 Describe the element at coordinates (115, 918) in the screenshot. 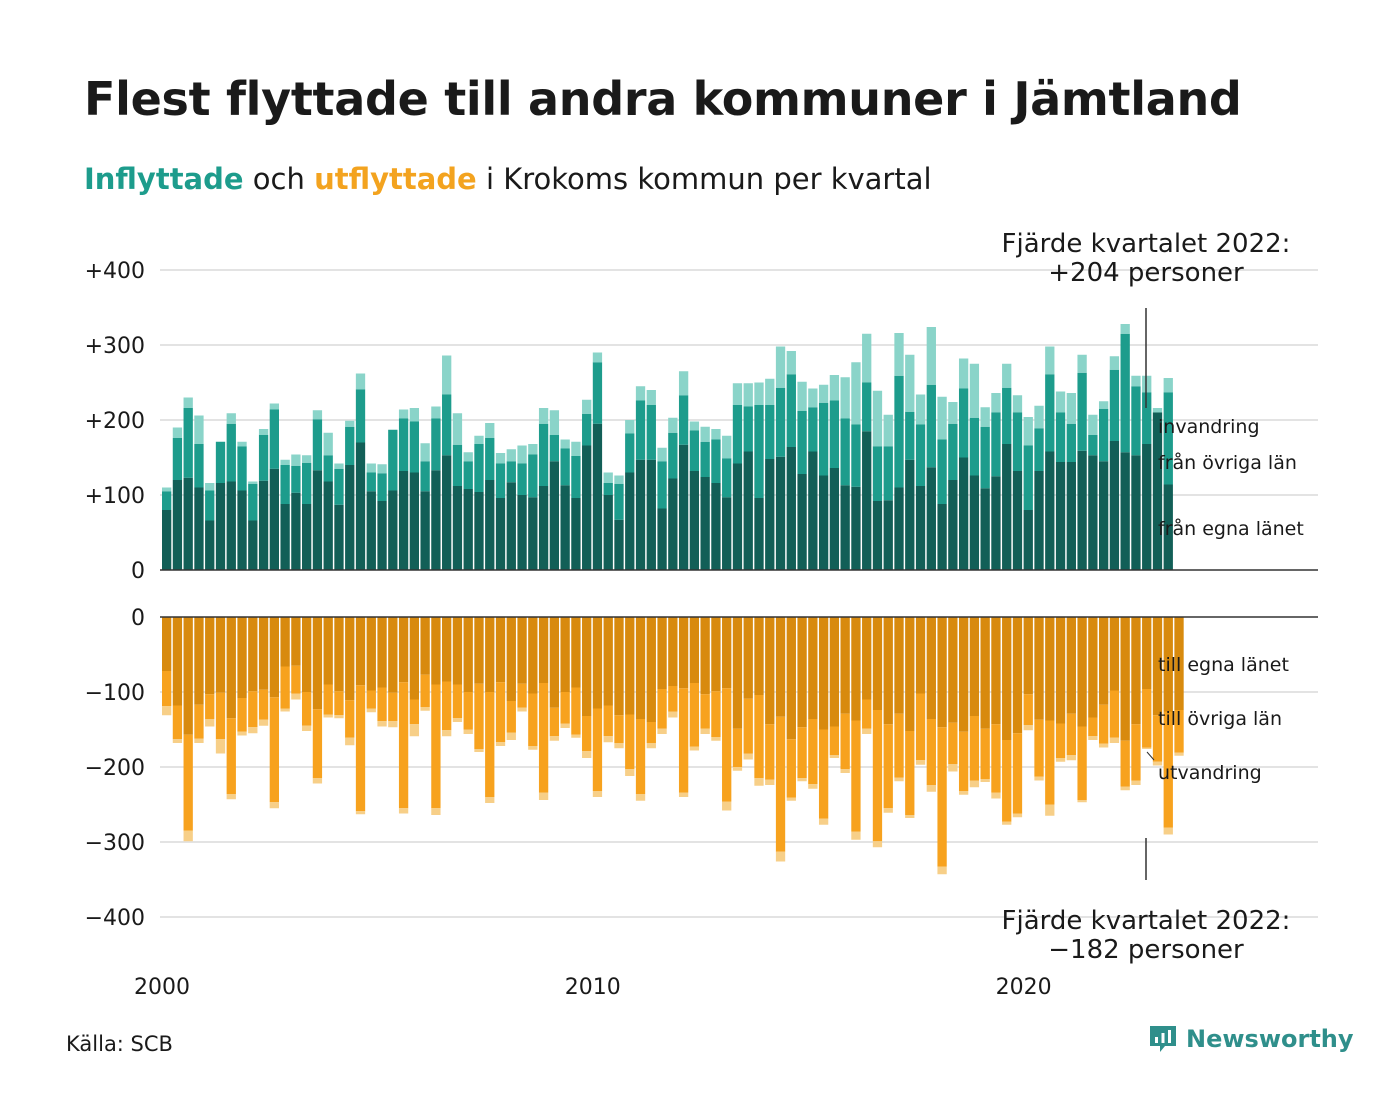

I see `y-tick-bottom: −400` at that location.